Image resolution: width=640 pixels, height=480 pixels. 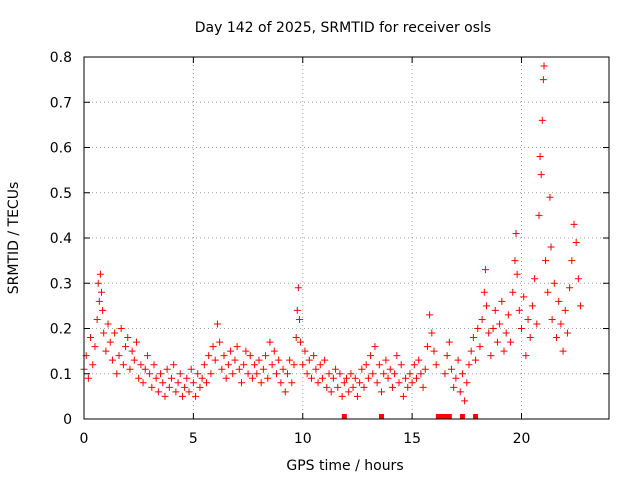 What do you see at coordinates (61, 330) in the screenshot?
I see `y-tick-label: 0.2` at bounding box center [61, 330].